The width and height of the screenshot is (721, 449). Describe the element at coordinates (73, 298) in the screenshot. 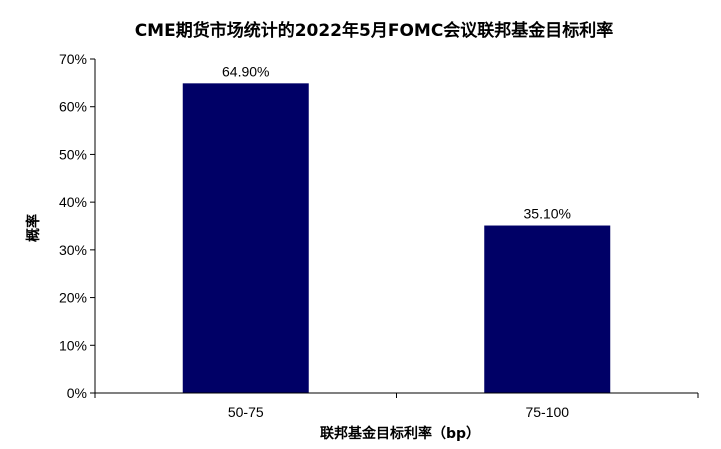

I see `y-tick-label: 20%` at that location.